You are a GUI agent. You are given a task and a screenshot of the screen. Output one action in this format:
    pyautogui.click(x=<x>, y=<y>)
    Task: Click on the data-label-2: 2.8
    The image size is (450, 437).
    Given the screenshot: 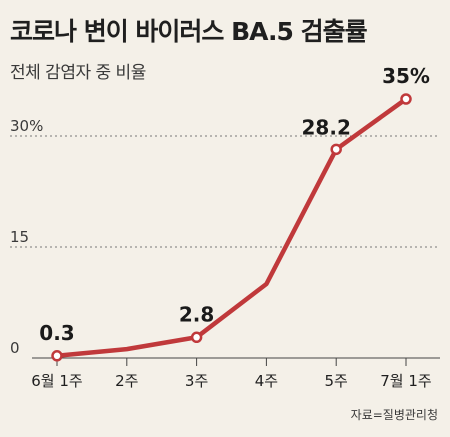 What is the action you would take?
    pyautogui.click(x=196, y=314)
    